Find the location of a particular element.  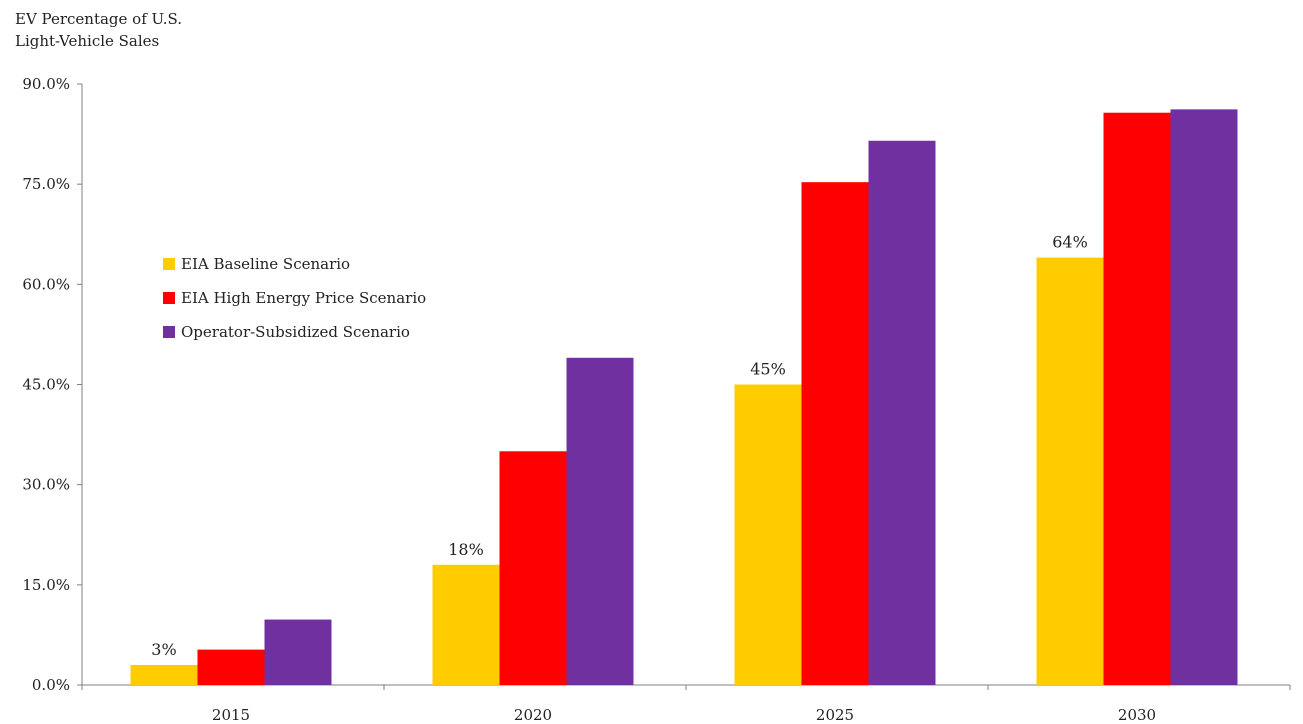

y-tick-label: 30.0% is located at coordinates (46, 485).